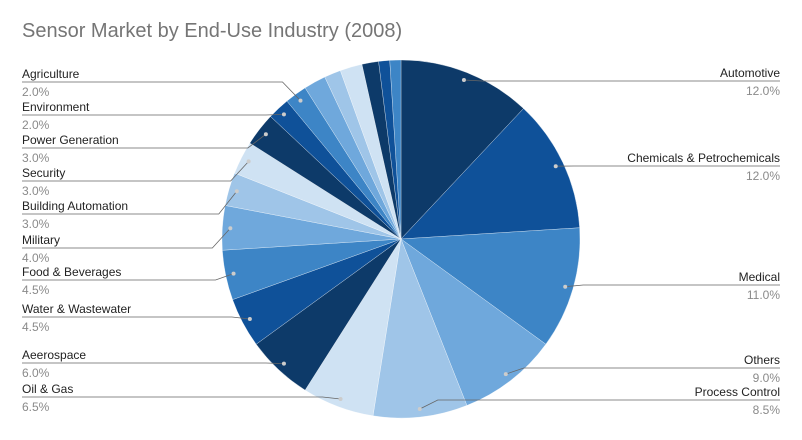  I want to click on pie-slice-automotive, so click(462, 149).